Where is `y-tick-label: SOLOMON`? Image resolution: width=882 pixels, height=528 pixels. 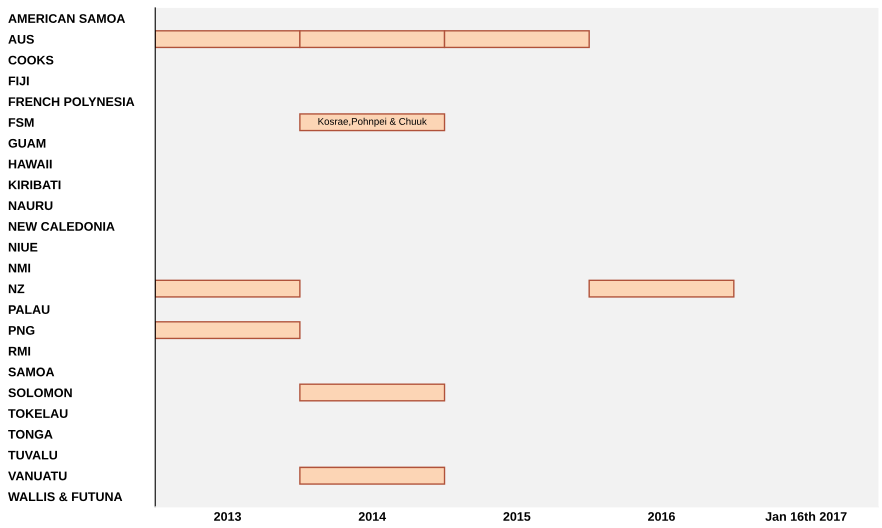
y-tick-label: SOLOMON is located at coordinates (40, 393).